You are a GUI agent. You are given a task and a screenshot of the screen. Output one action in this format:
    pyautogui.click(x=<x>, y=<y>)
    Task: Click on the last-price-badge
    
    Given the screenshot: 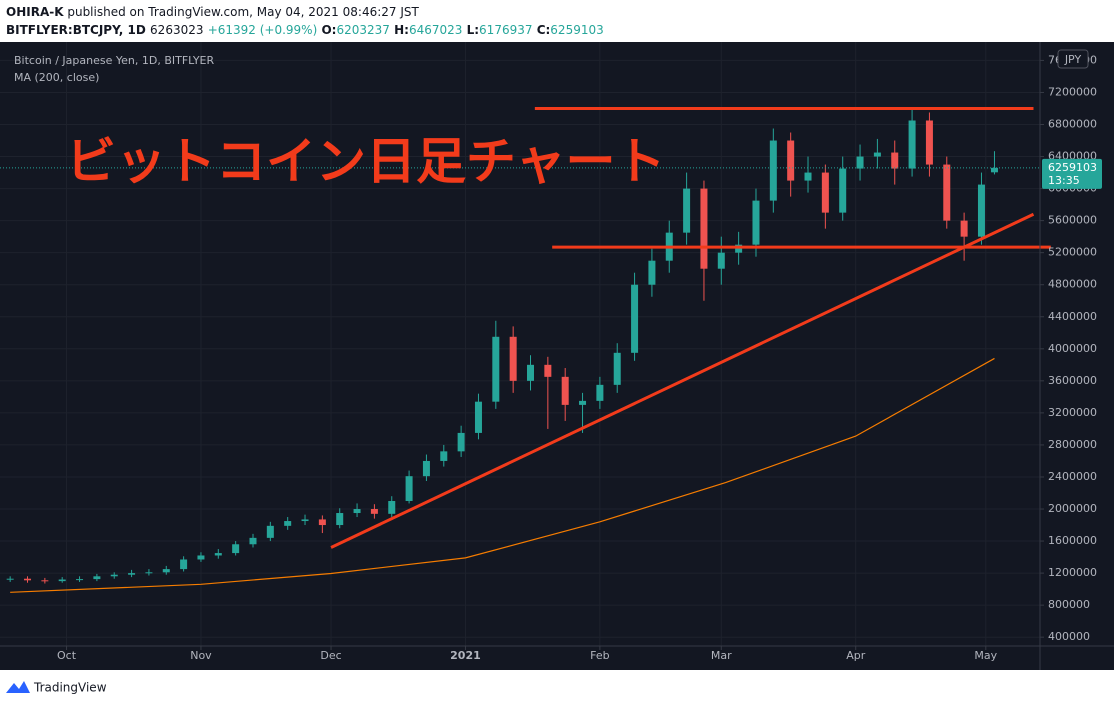 What is the action you would take?
    pyautogui.click(x=1072, y=173)
    